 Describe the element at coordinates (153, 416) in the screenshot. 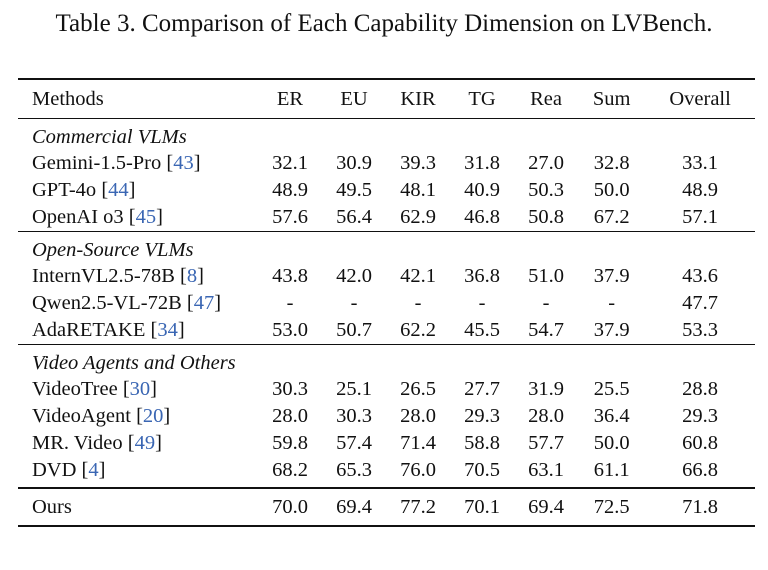

I see `citation-link: 20` at that location.